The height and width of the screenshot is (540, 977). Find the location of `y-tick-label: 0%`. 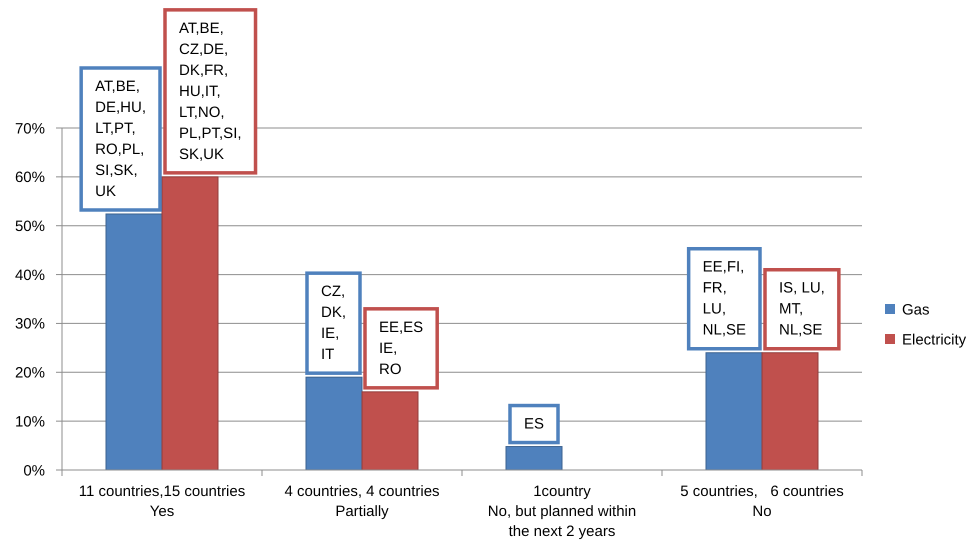

y-tick-label: 0% is located at coordinates (34, 471).